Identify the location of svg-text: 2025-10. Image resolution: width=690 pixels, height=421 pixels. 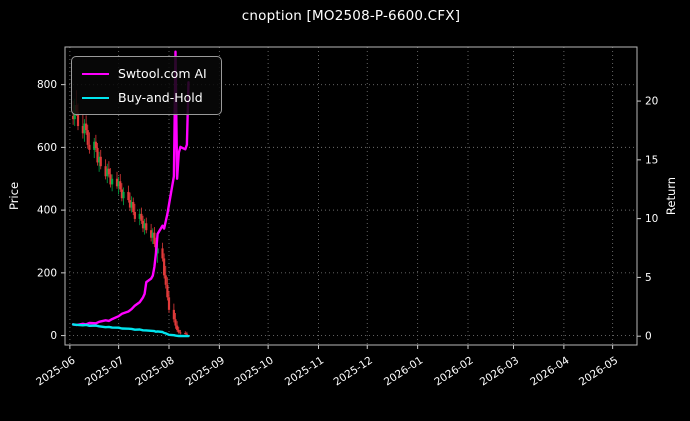
(253, 371).